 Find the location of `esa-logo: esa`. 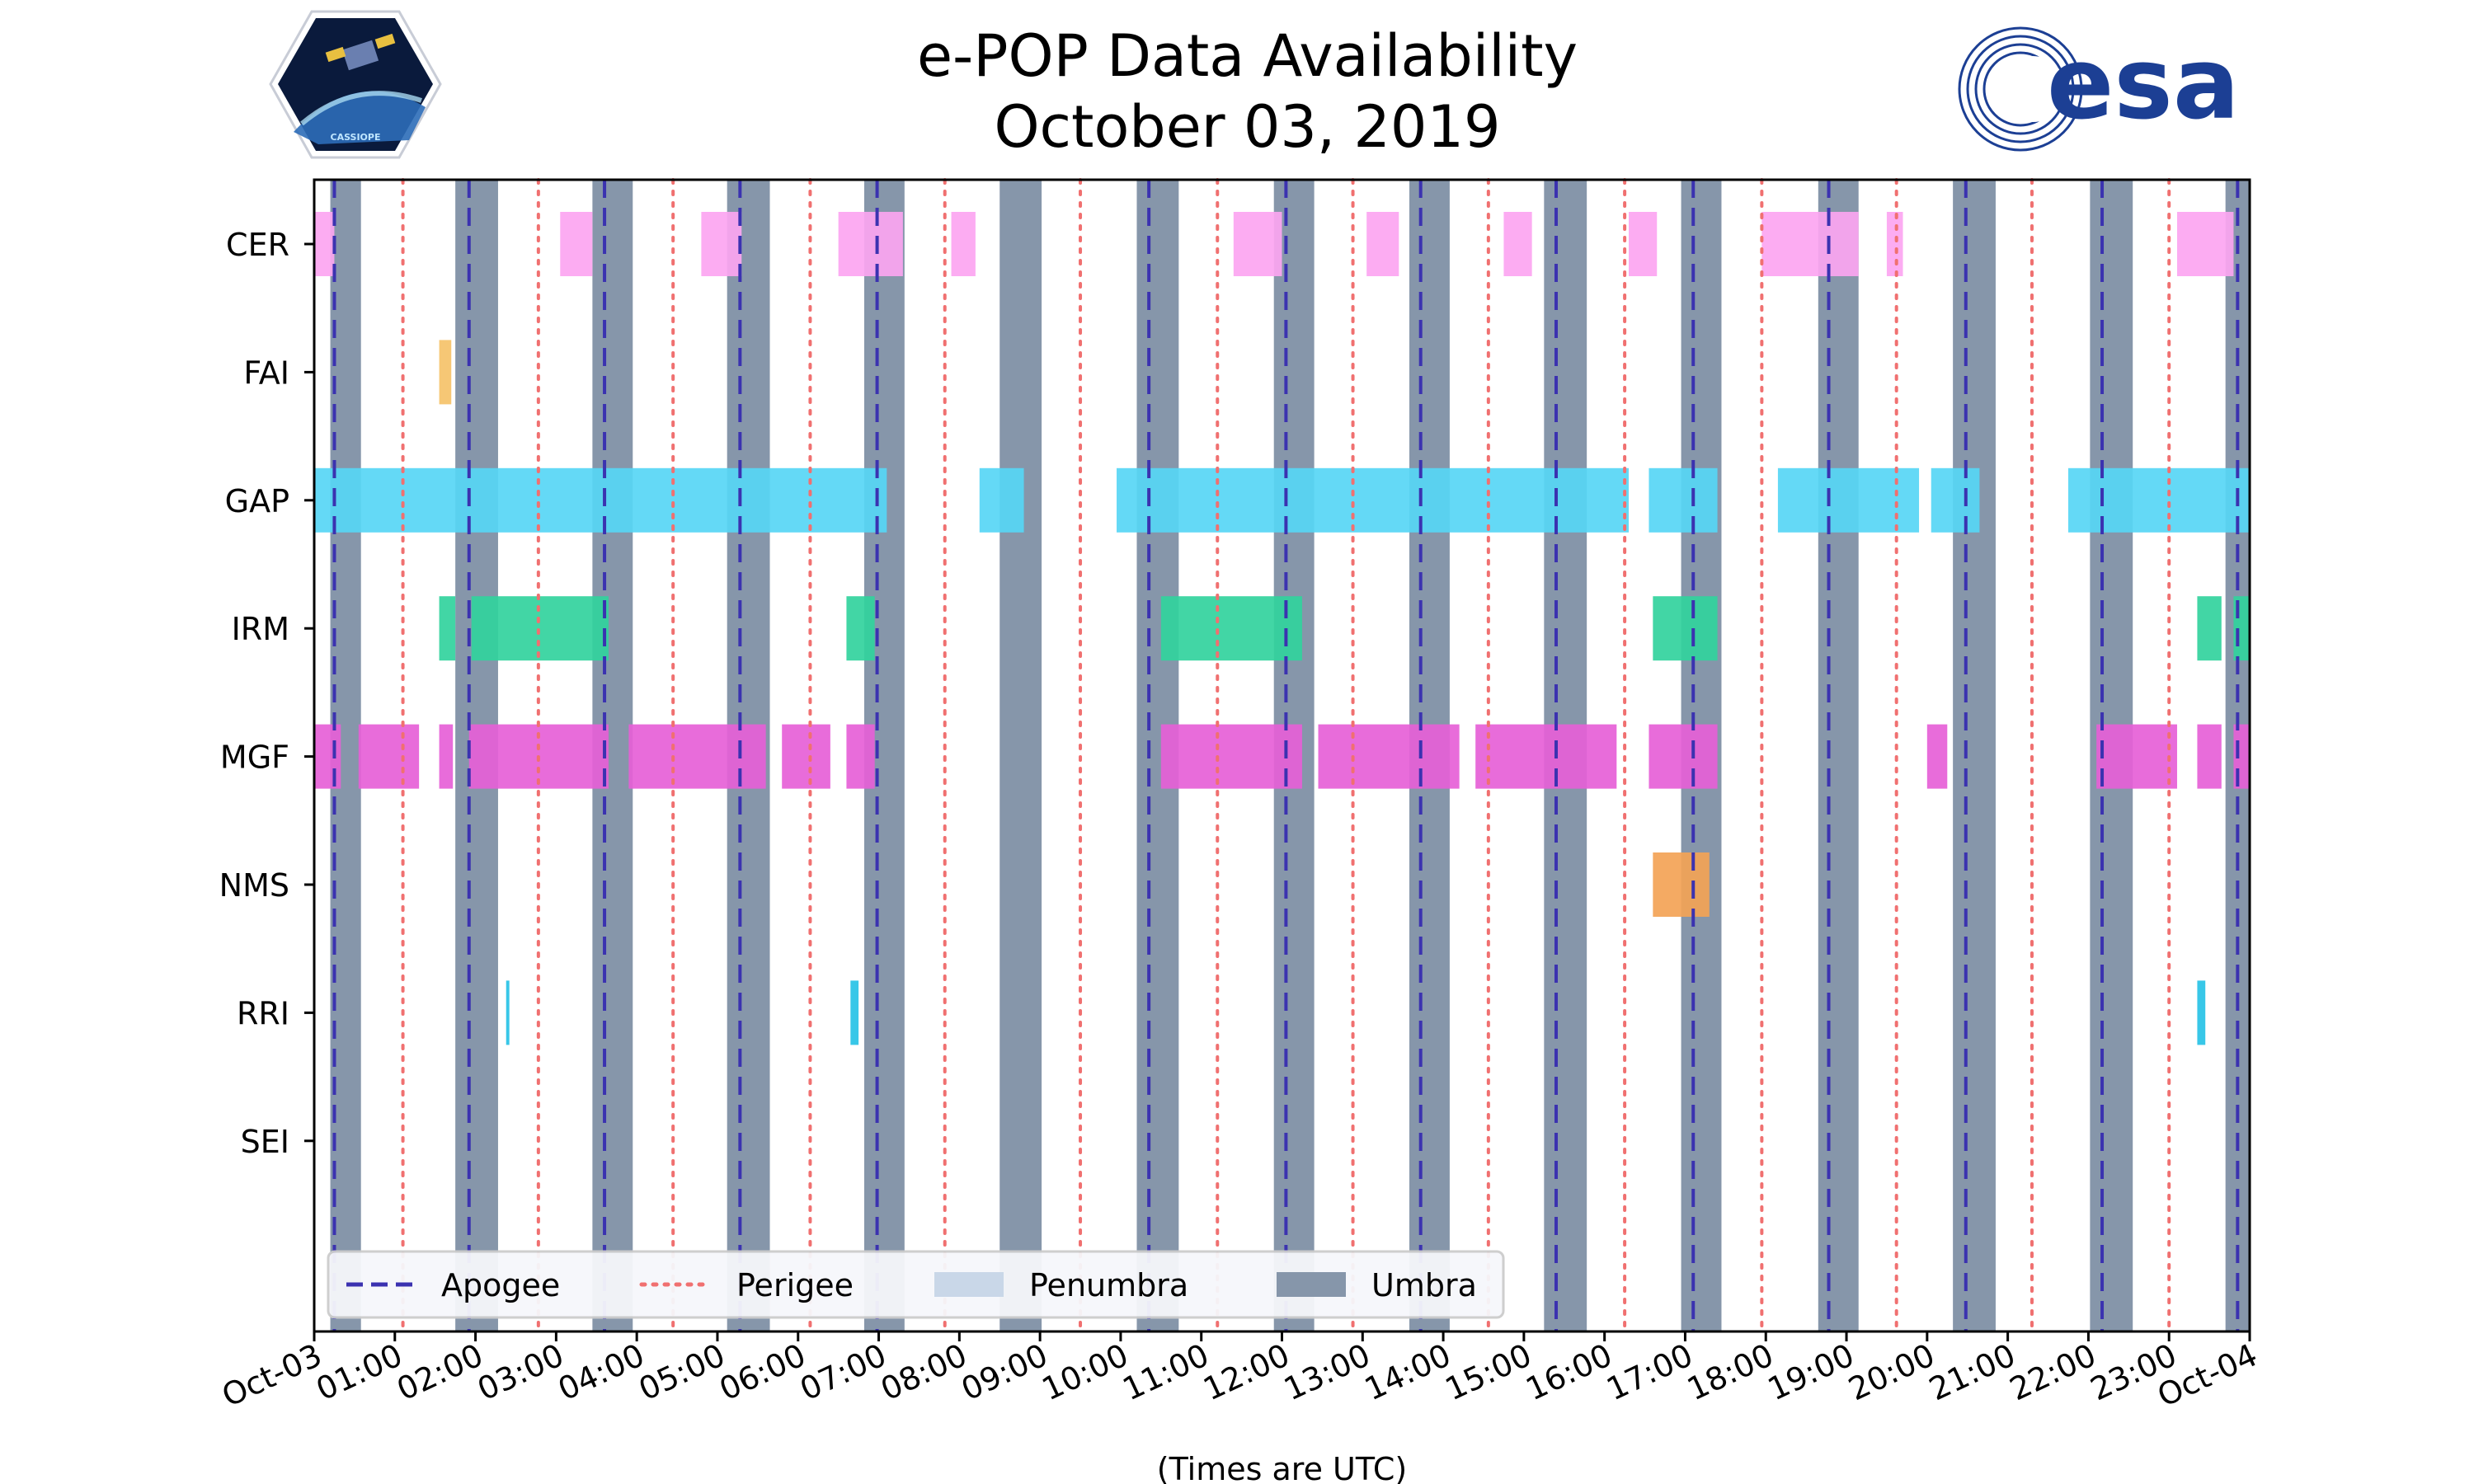

esa-logo: esa is located at coordinates (2099, 89).